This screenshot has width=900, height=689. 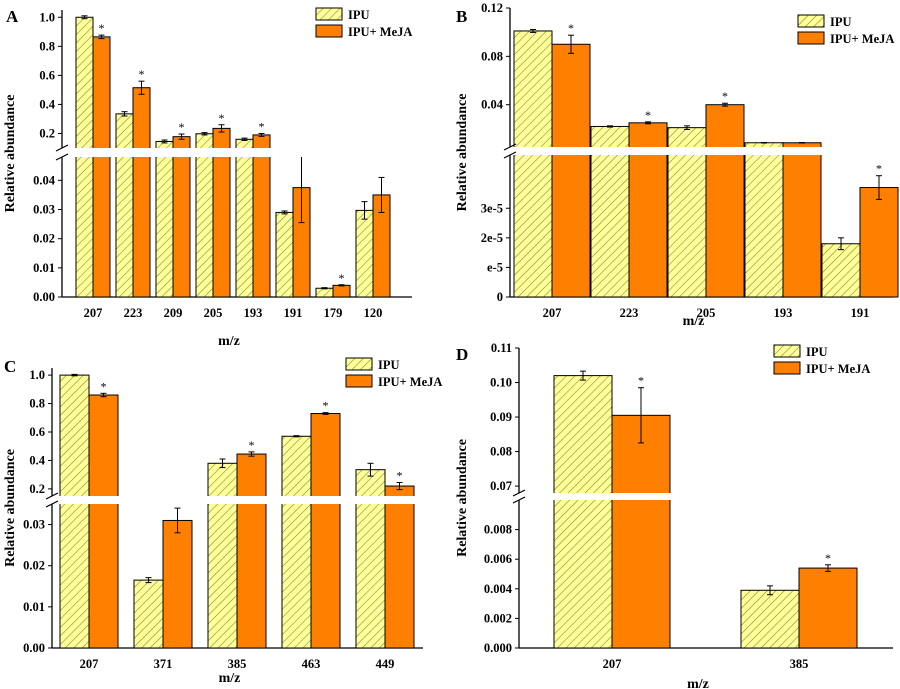 I want to click on y-tick-label: 0.000, so click(x=498, y=648).